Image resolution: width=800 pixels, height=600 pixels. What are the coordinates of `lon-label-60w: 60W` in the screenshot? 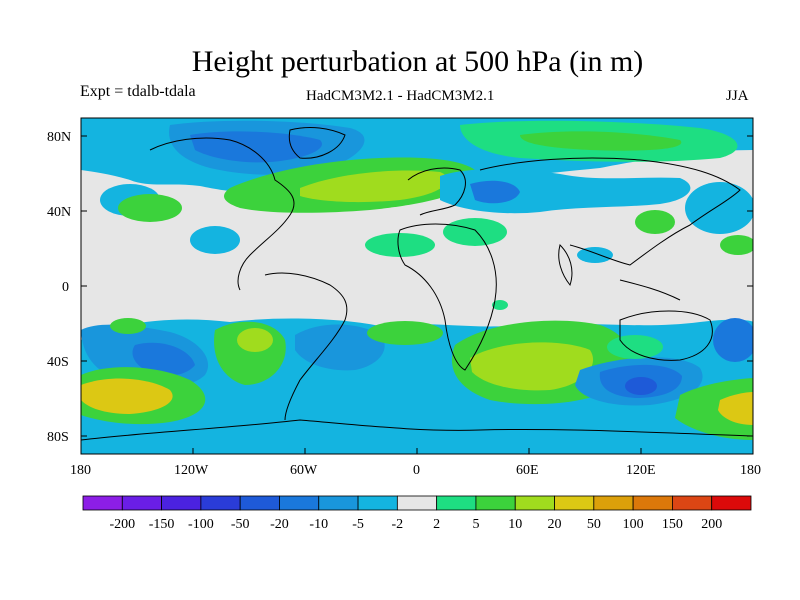 It's located at (304, 470).